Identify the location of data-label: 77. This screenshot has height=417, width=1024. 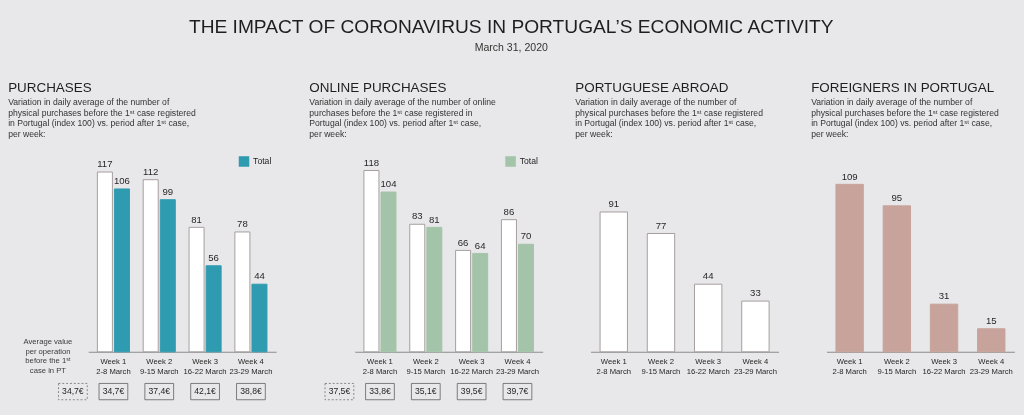
(661, 225).